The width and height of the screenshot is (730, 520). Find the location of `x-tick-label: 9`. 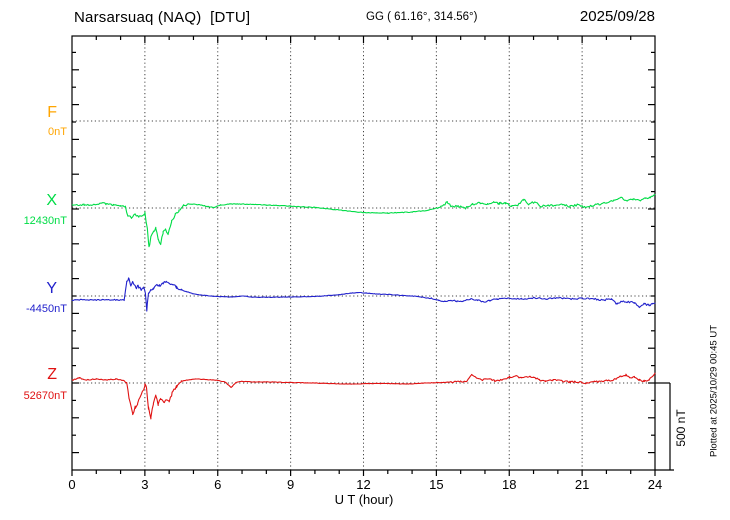

x-tick-label: 9 is located at coordinates (291, 484).